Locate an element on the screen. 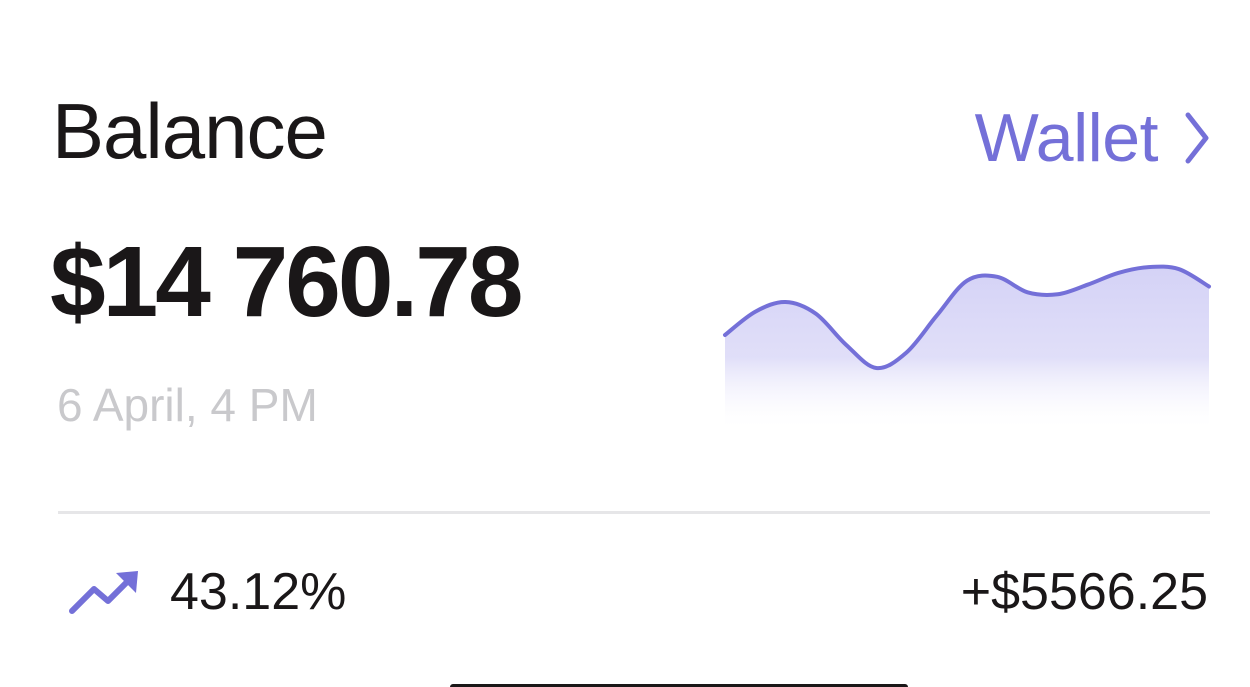 This screenshot has width=1250, height=687. change-summary: 43.12% is located at coordinates (207, 592).